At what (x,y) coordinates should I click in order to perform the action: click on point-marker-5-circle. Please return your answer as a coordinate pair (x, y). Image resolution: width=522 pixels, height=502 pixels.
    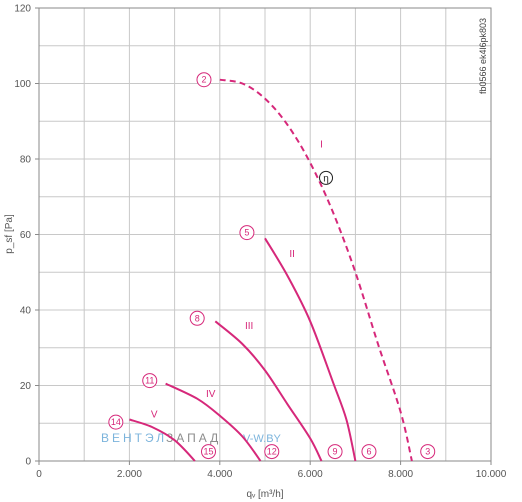
    Looking at the image, I should click on (247, 233).